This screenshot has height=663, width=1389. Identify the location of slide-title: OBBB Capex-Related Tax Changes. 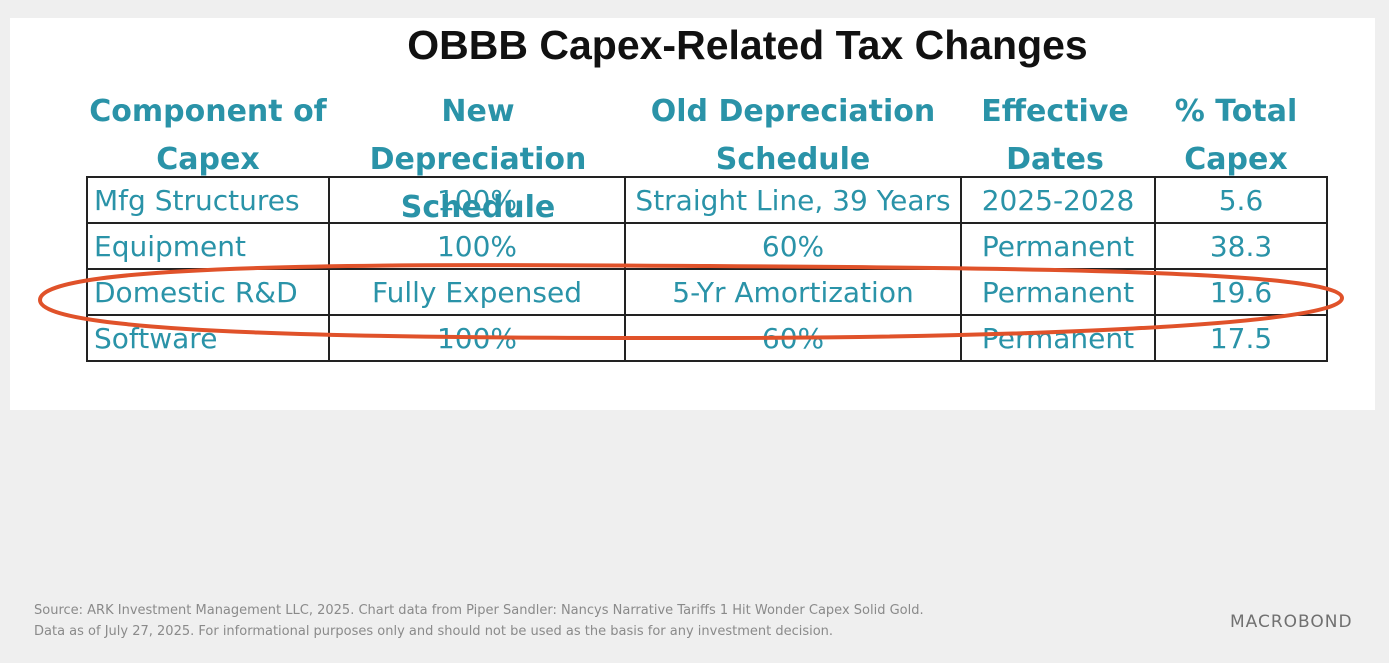
(747, 45).